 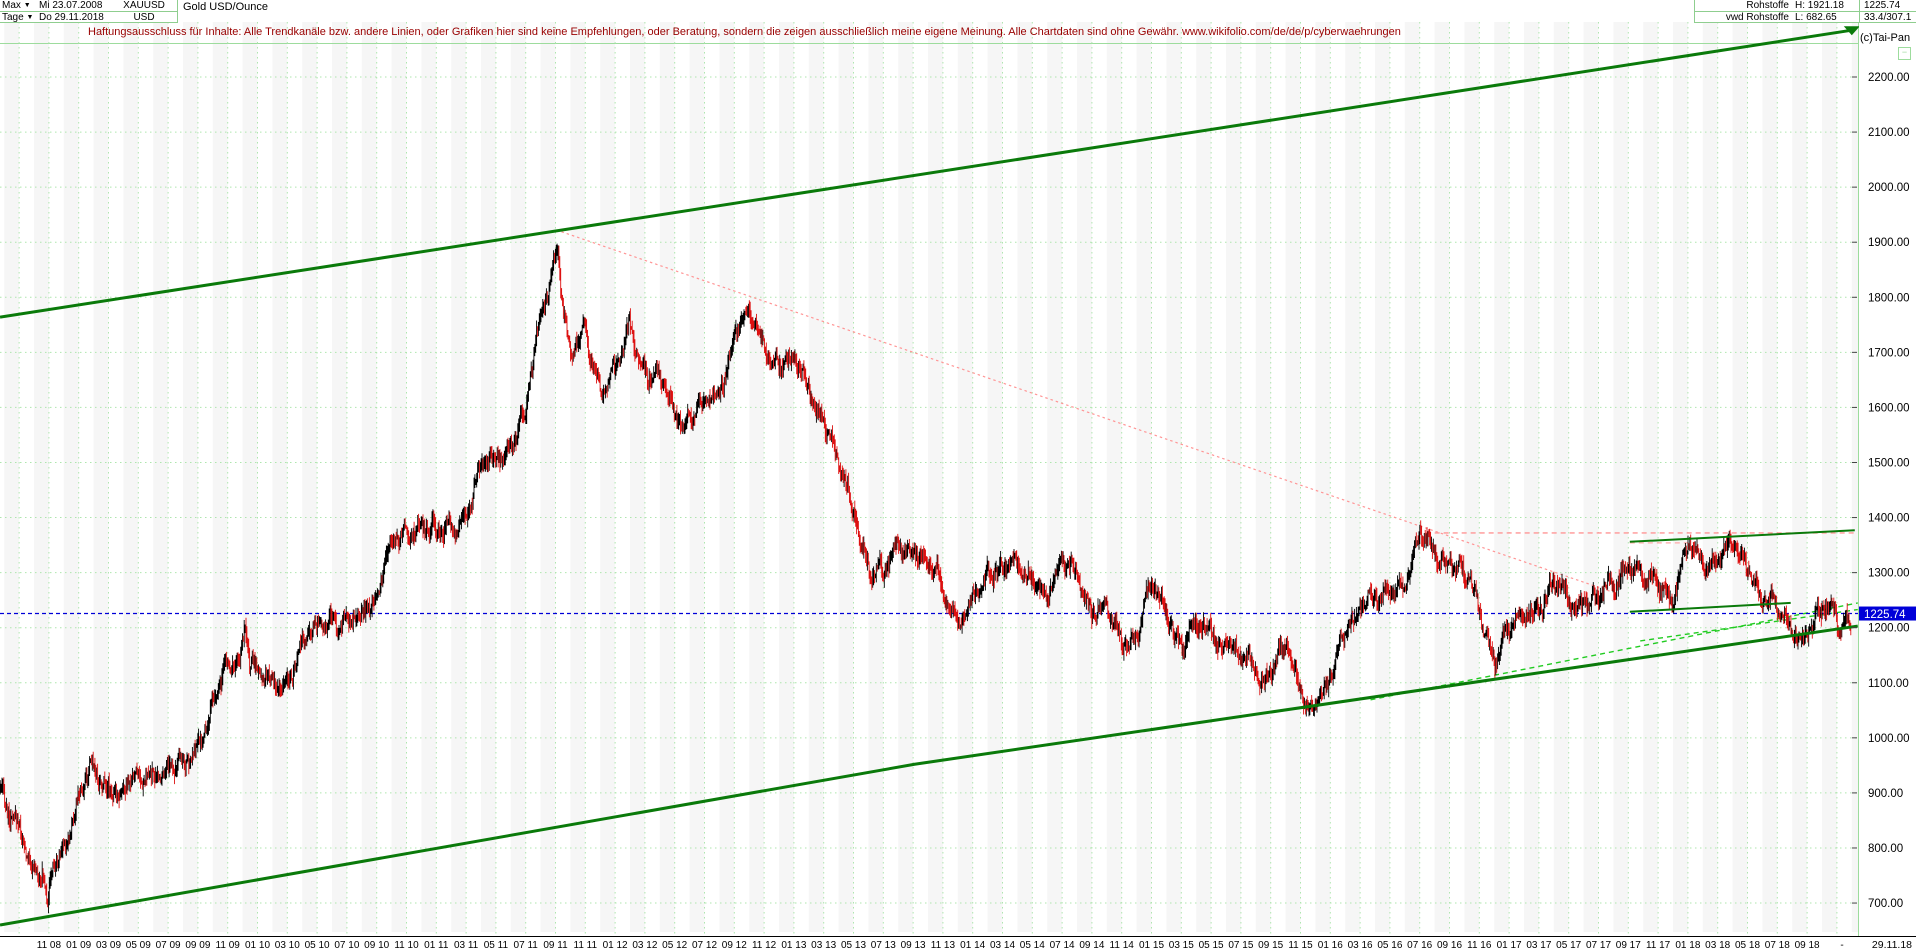 What do you see at coordinates (1885, 794) in the screenshot?
I see `svg-text: 900.00` at bounding box center [1885, 794].